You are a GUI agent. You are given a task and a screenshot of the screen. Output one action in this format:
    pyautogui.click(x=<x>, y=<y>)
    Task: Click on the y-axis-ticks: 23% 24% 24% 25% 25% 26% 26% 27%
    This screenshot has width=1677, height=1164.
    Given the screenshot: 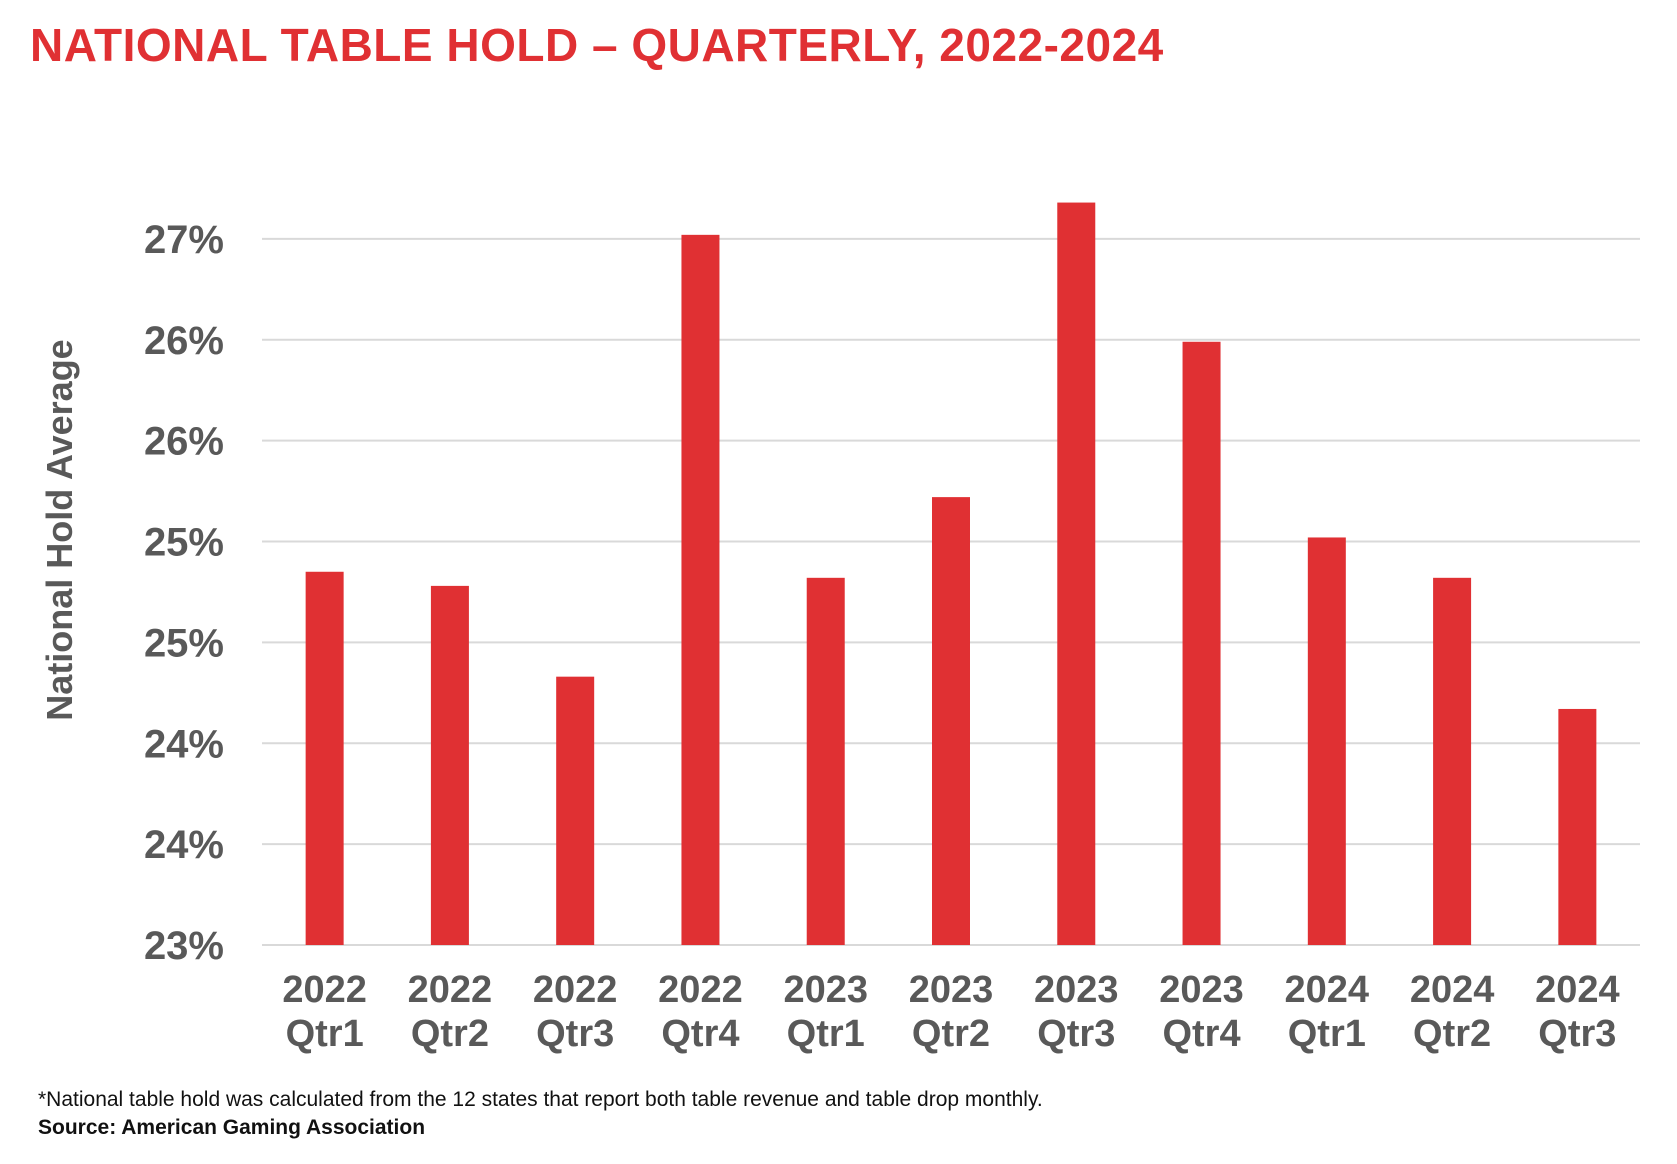 What is the action you would take?
    pyautogui.click(x=184, y=593)
    